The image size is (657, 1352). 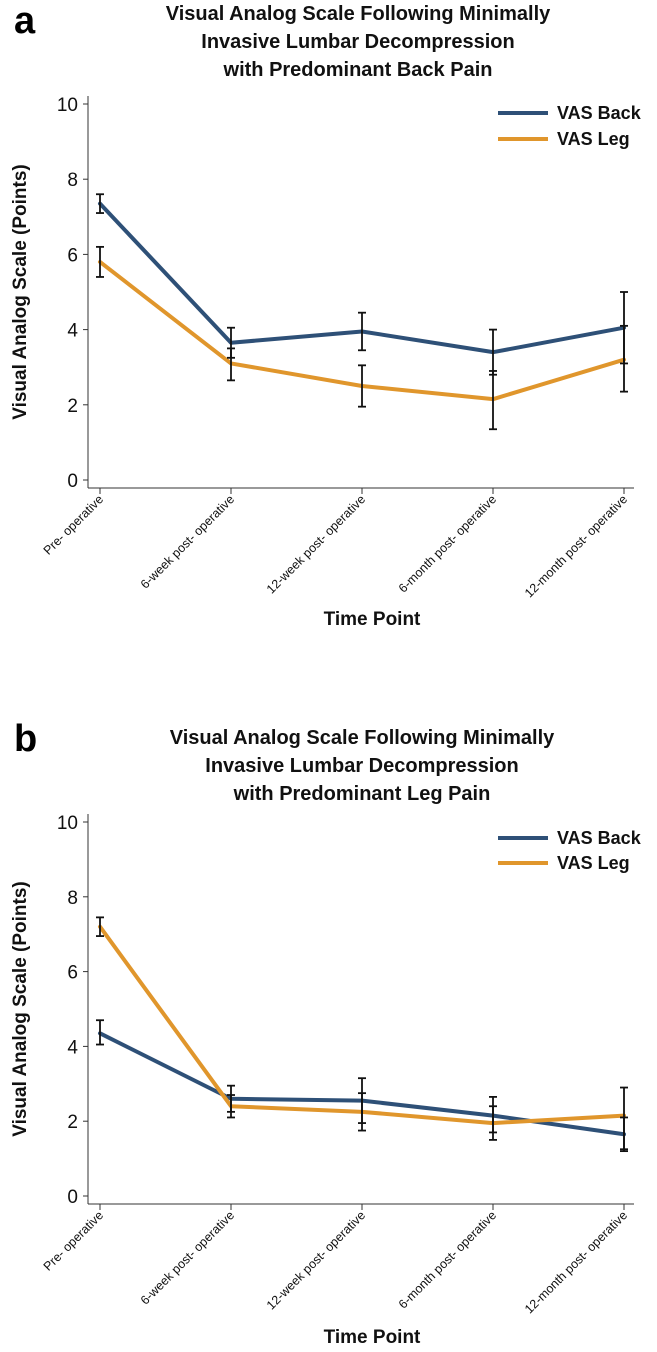 What do you see at coordinates (358, 70) in the screenshot?
I see `chart-title-line: with Predominant Back Pain` at bounding box center [358, 70].